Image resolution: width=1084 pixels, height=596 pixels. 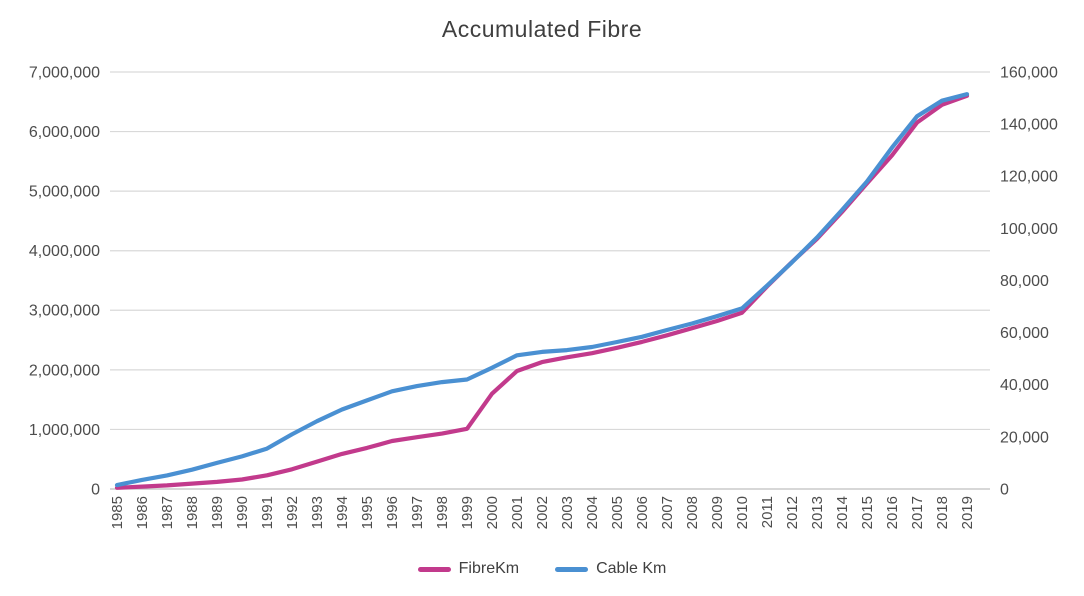 I want to click on y-axis-tick-label-right: 20,000, so click(x=1024, y=437).